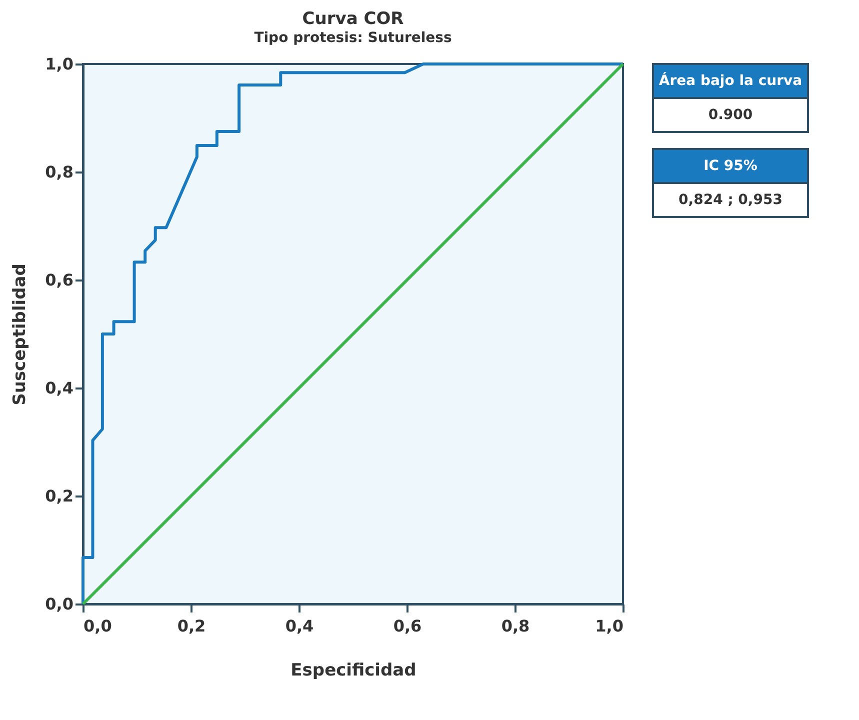 The width and height of the screenshot is (859, 720). I want to click on text: 0,824 ; 0,953, so click(730, 200).